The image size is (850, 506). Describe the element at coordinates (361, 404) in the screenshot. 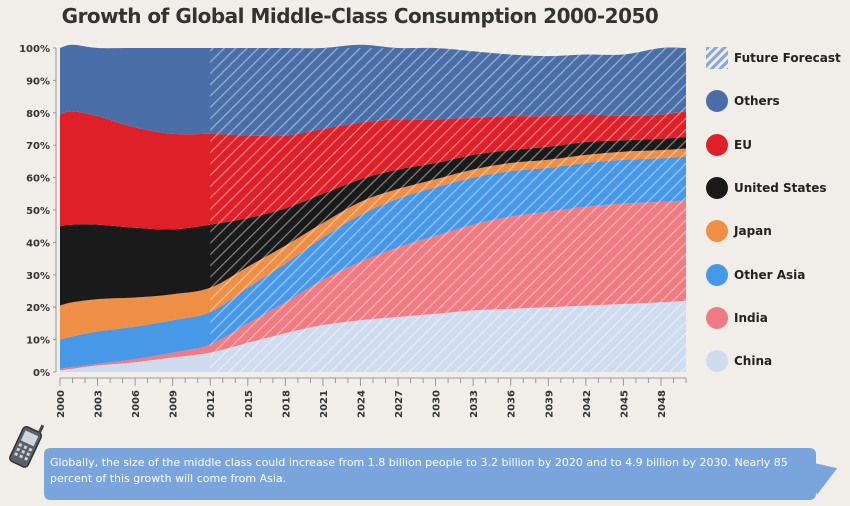

I see `x-tick-label: 2024` at that location.